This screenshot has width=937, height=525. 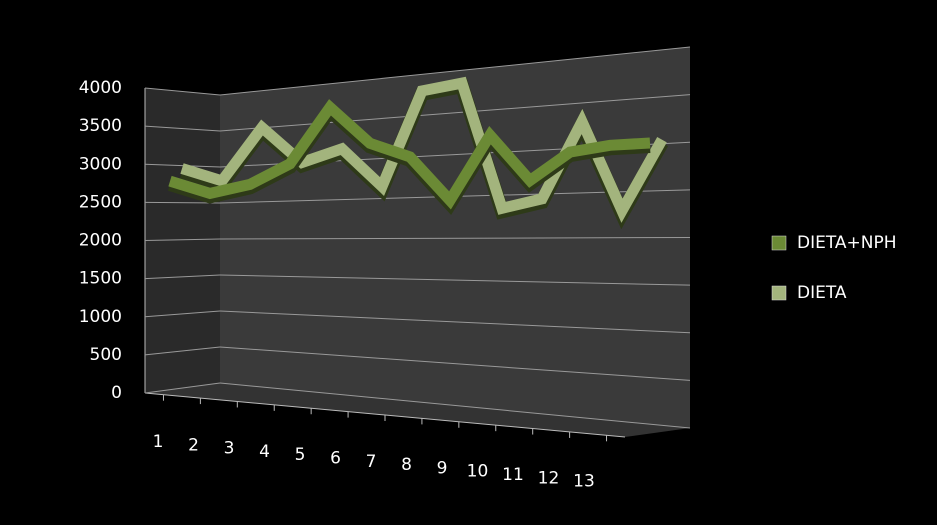 What do you see at coordinates (158, 442) in the screenshot?
I see `x-tick-label: 1` at bounding box center [158, 442].